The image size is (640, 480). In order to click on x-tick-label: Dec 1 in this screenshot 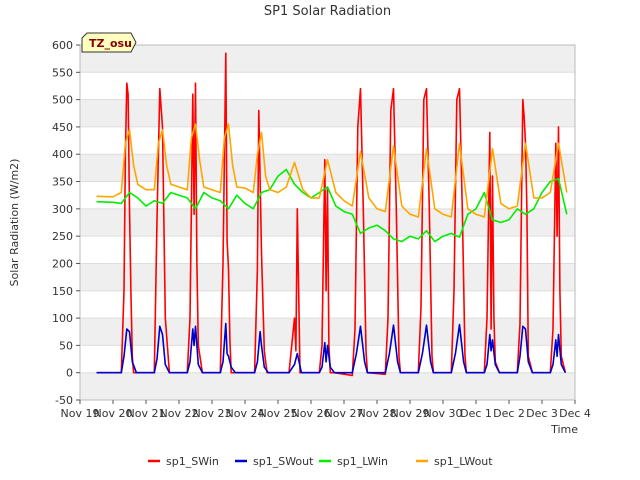, I will do `click(476, 413)`.